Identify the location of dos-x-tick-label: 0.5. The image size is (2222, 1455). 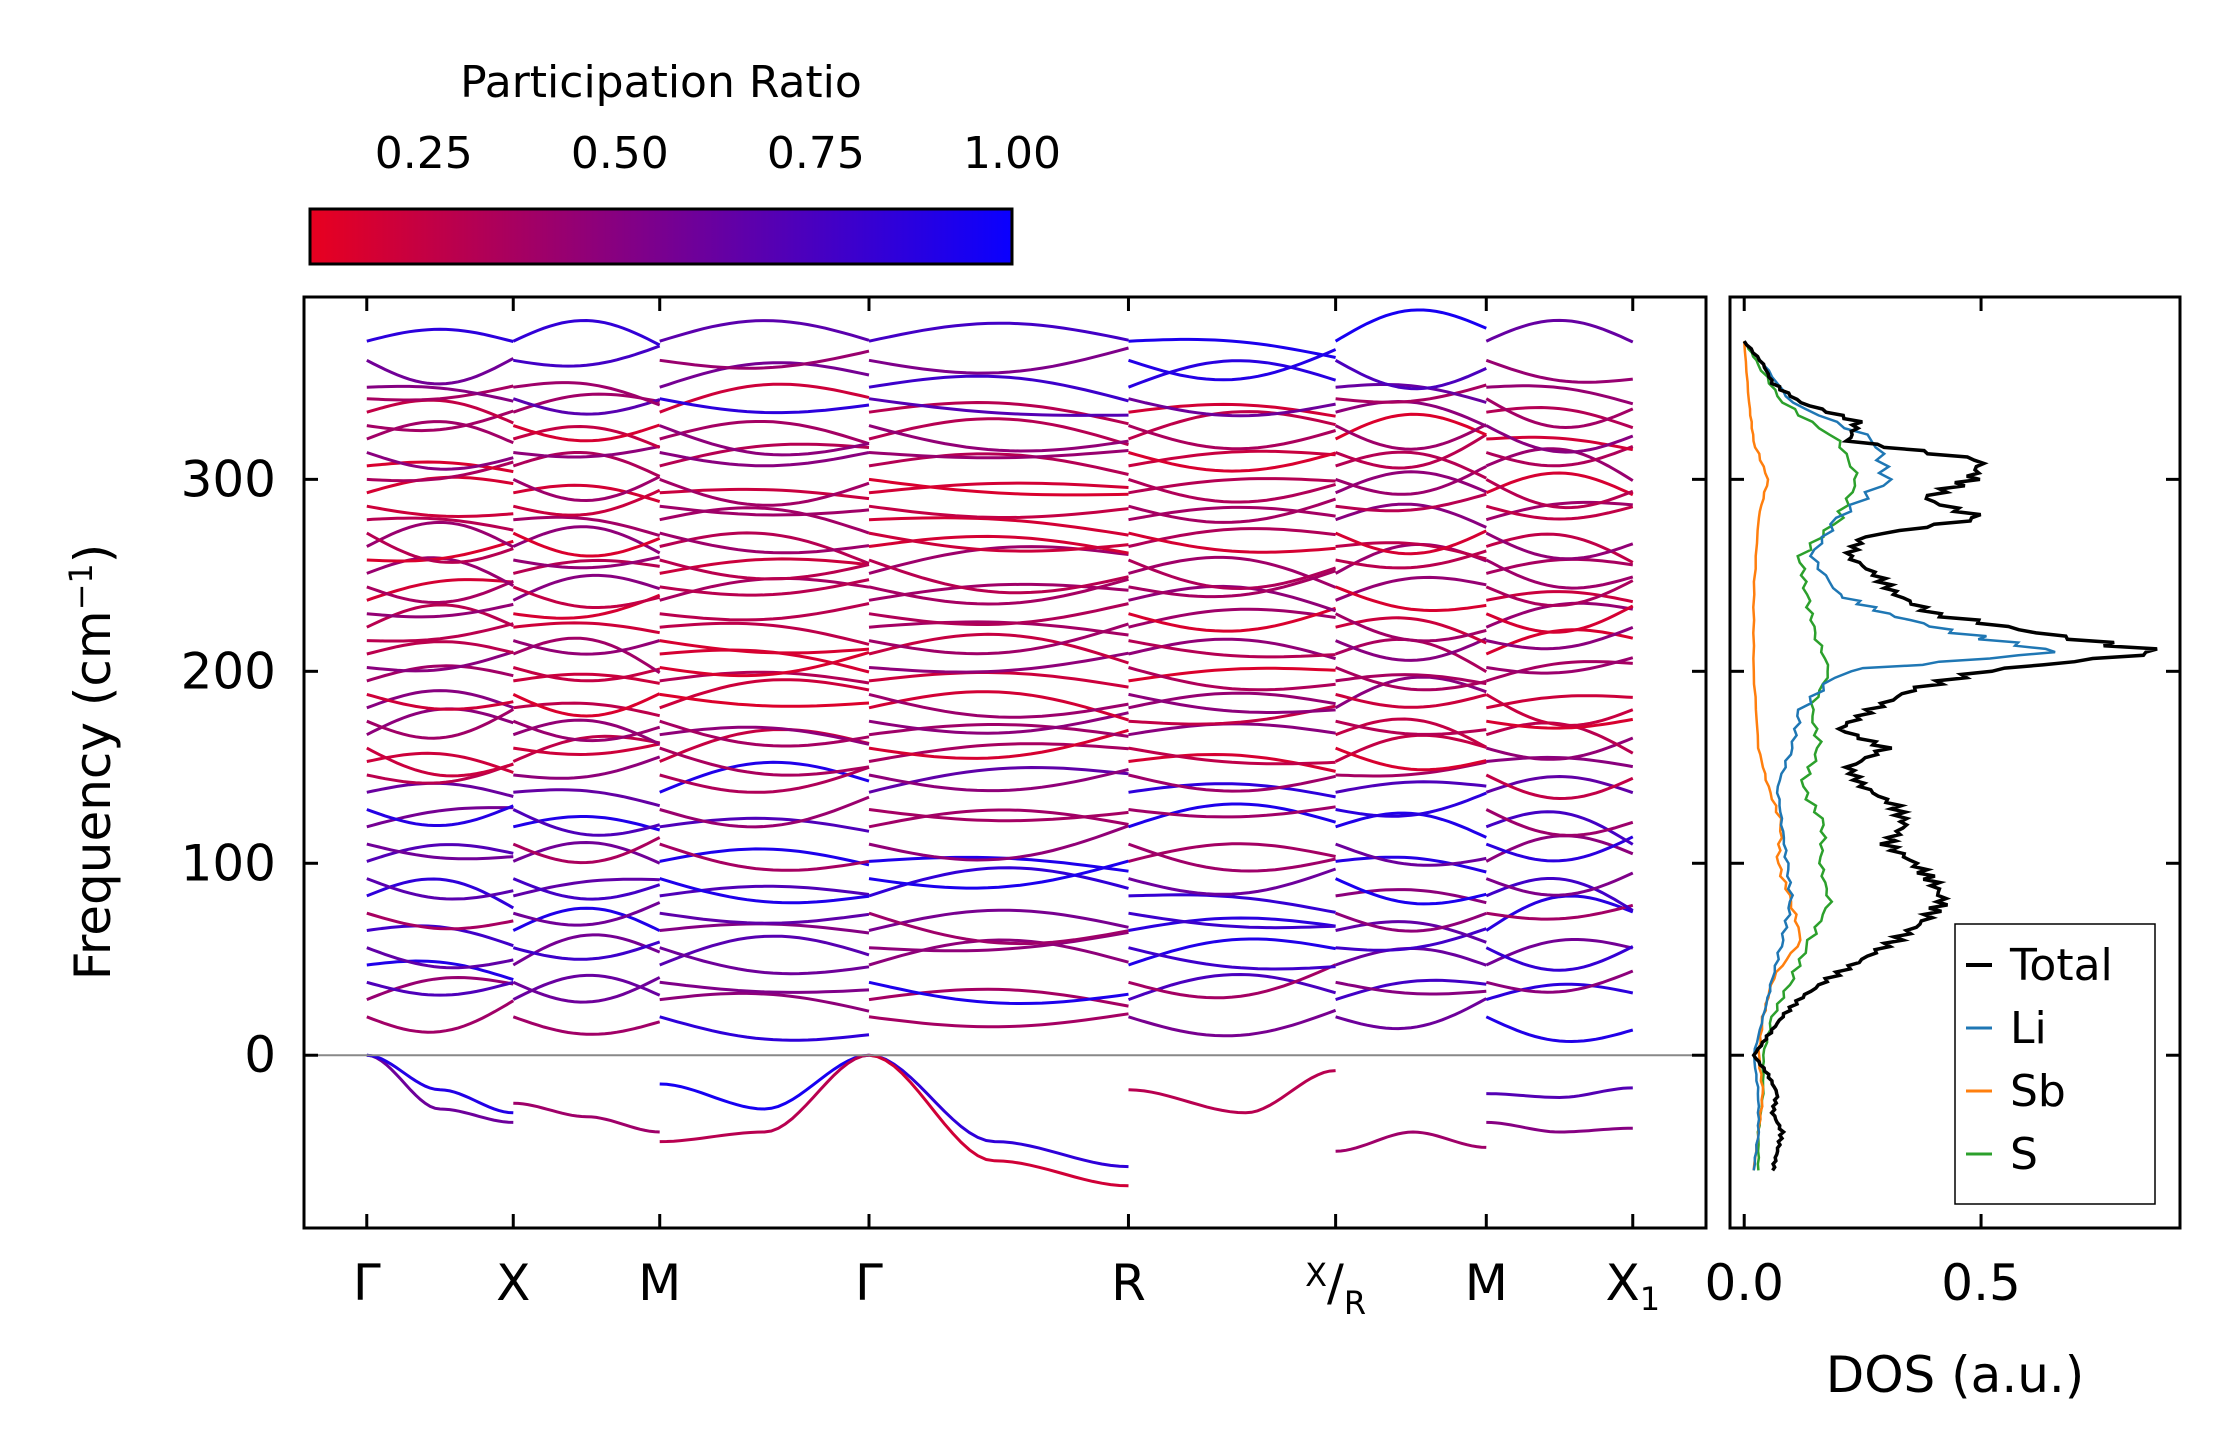
(1981, 1283).